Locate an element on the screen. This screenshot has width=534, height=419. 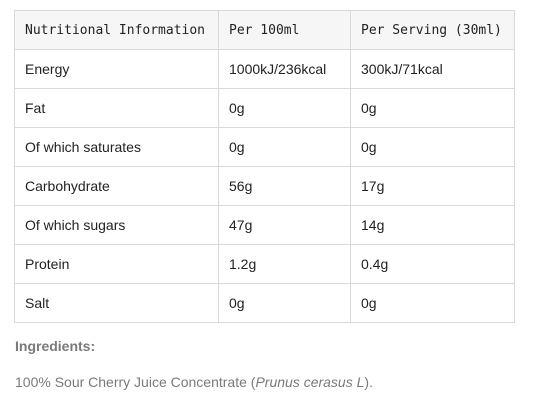
table-cell: 47g is located at coordinates (284, 225).